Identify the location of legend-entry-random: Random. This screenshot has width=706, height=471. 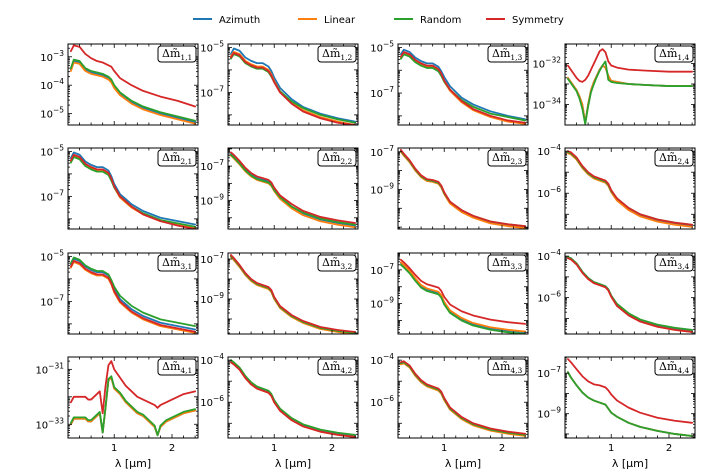
(427, 20).